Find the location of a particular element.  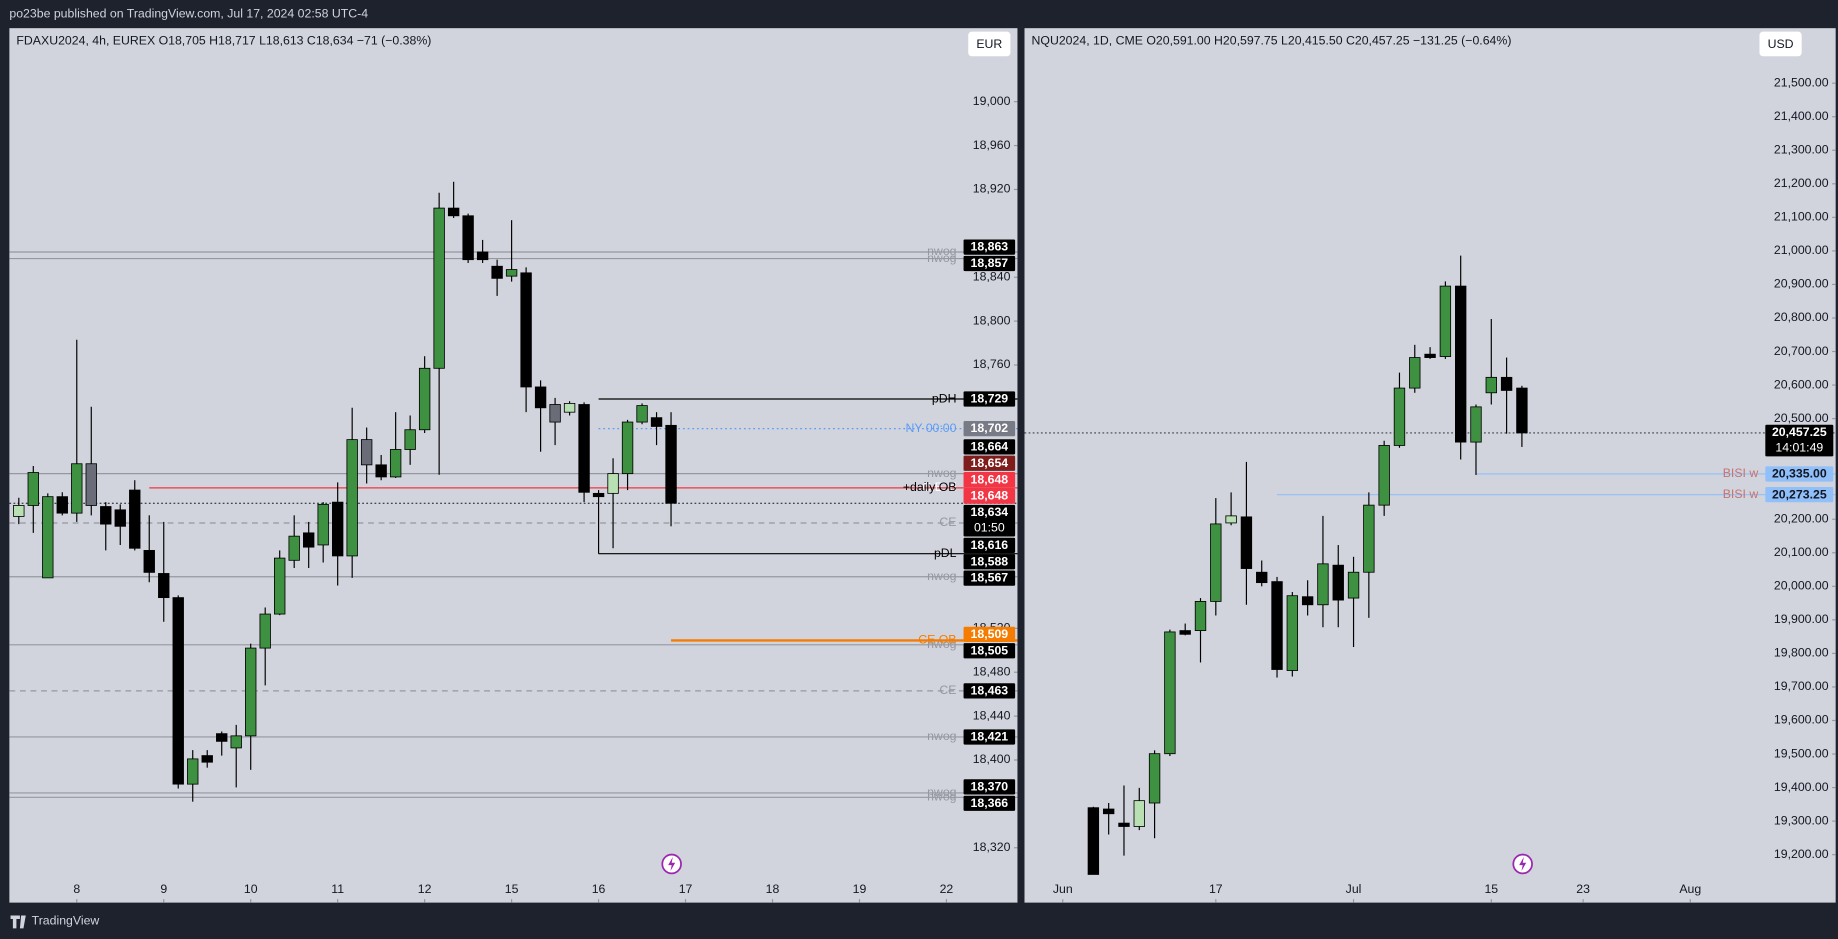

level-tag: pDL is located at coordinates (945, 553).